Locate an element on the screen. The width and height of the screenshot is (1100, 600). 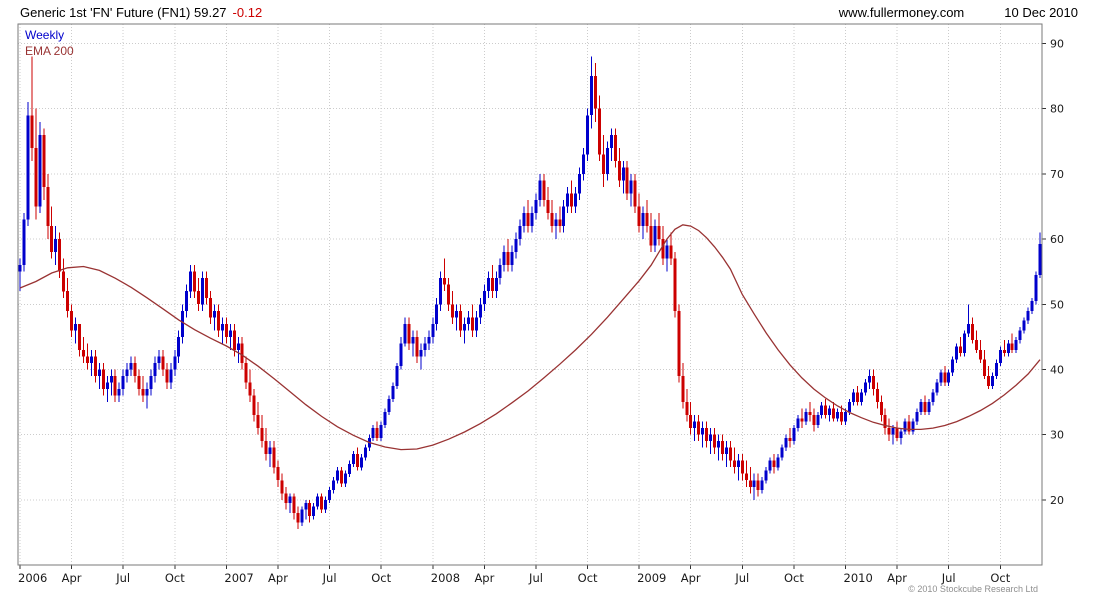
svg-text: 80 is located at coordinates (1057, 109).